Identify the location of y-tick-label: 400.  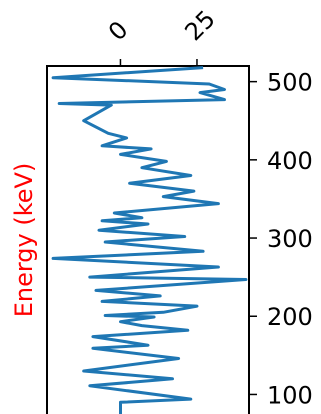
(290, 161).